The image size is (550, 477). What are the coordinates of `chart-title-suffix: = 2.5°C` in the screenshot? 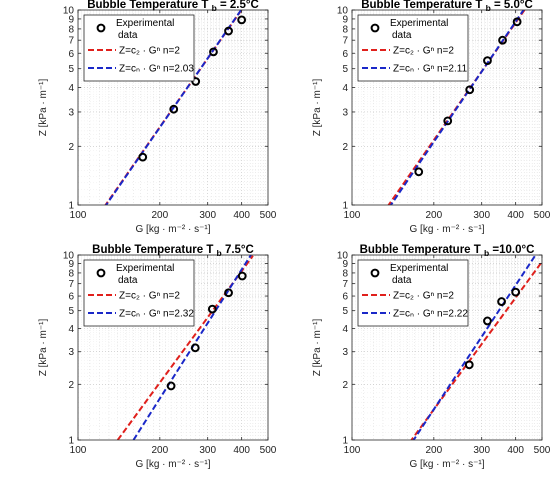 It's located at (238, 5).